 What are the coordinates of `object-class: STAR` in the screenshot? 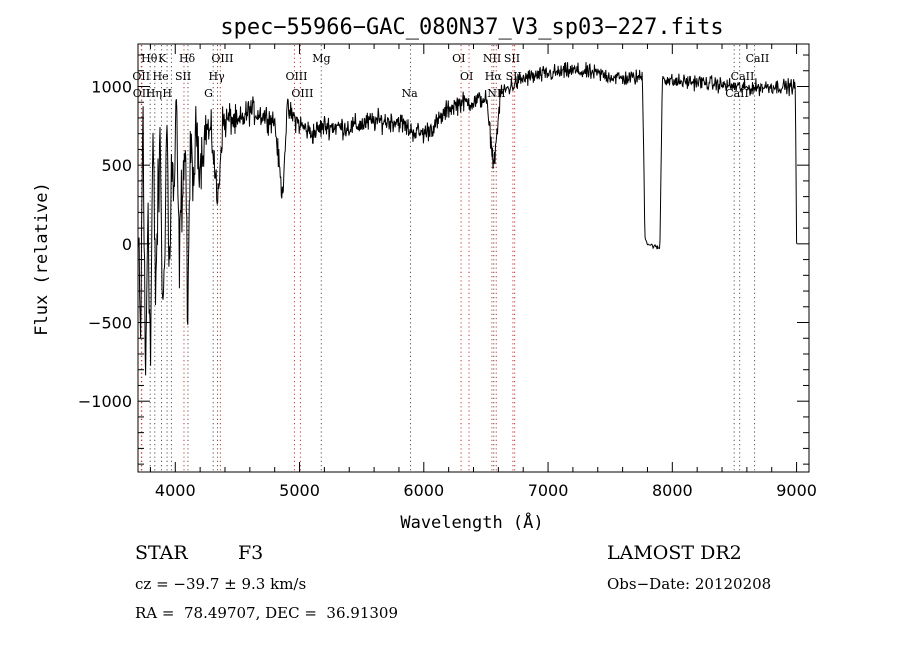 It's located at (161, 553).